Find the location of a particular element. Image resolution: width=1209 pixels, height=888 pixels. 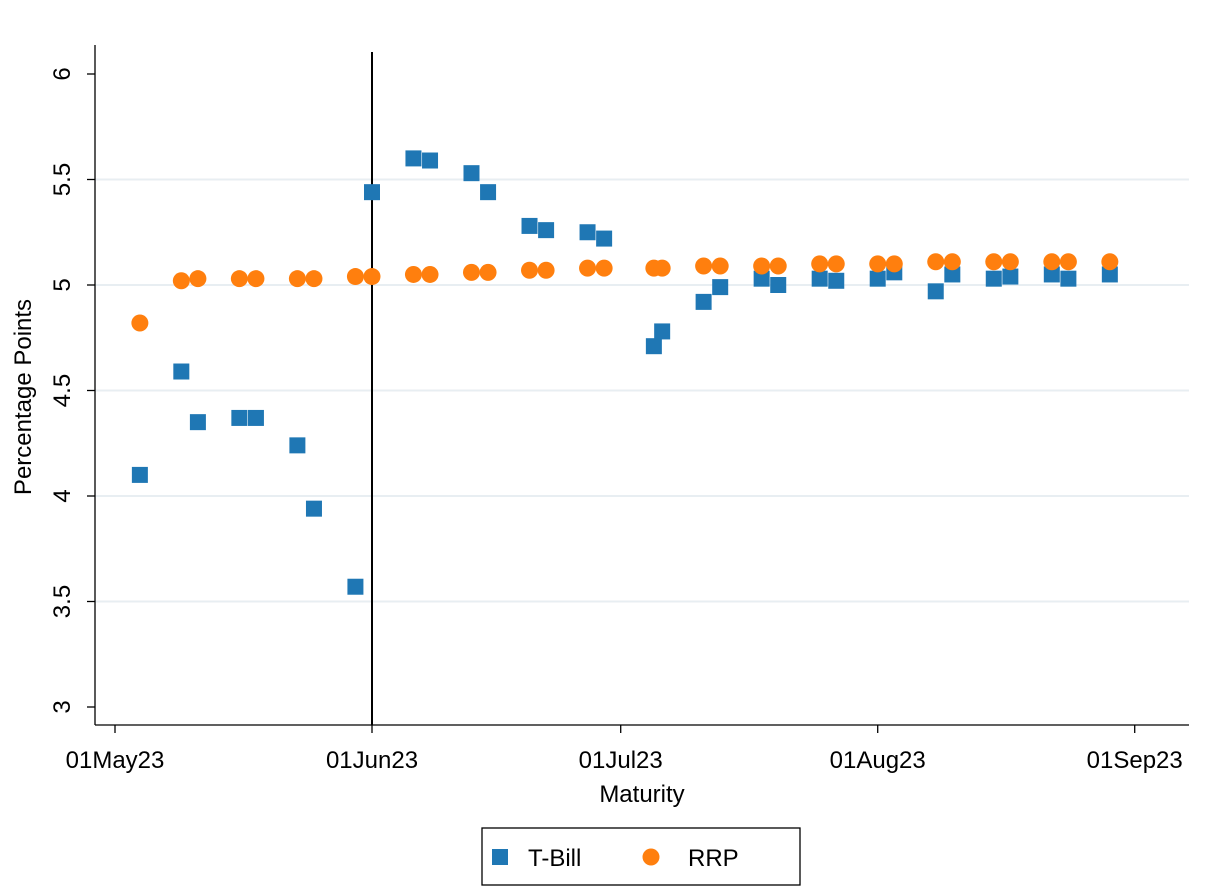

legend: T-Bill RRP is located at coordinates (641, 856).